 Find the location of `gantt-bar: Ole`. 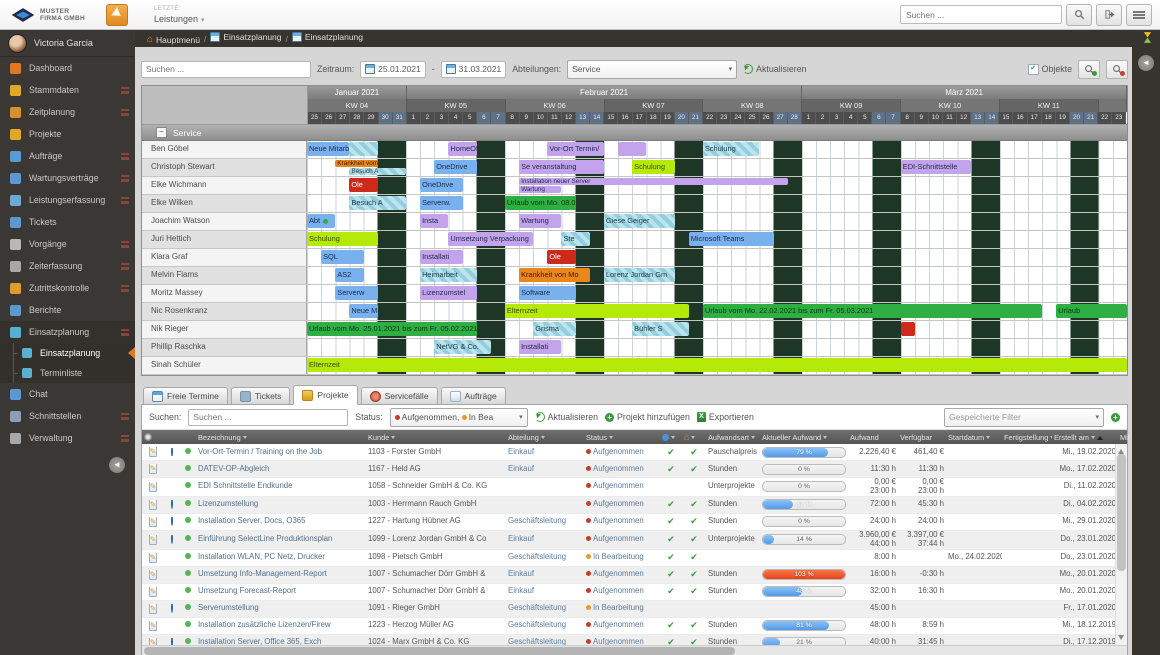

gantt-bar: Ole is located at coordinates (363, 185).